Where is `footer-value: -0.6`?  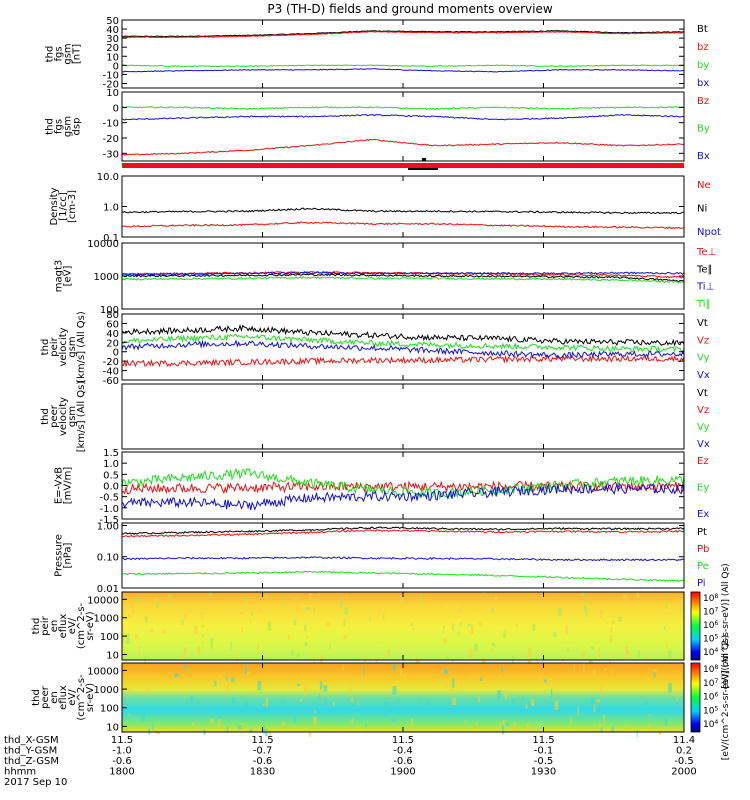 footer-value: -0.6 is located at coordinates (122, 761).